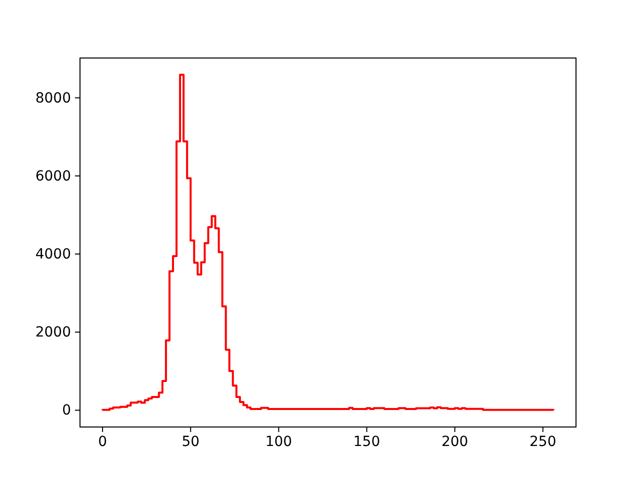 The height and width of the screenshot is (480, 640). I want to click on x-tick-label: 0, so click(103, 442).